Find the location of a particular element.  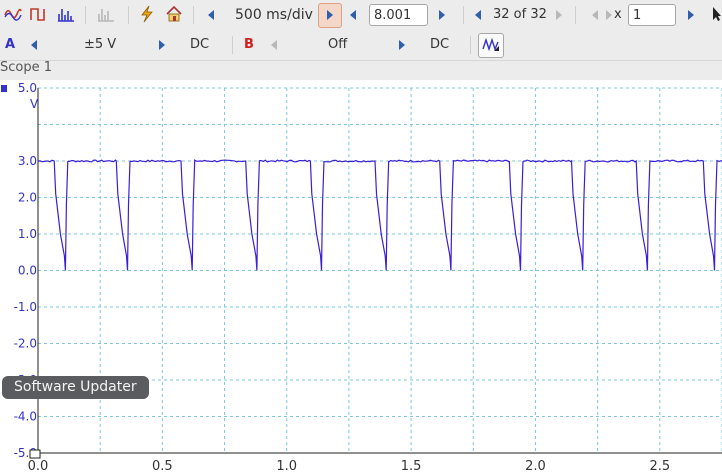

channel-b-label: B is located at coordinates (249, 44).